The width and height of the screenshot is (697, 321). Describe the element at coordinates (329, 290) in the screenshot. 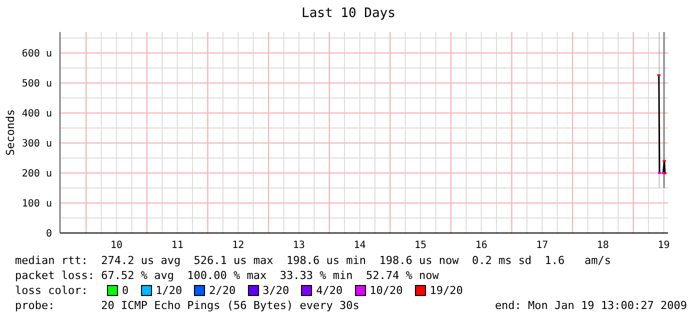

I see `legend-label: 4/20` at that location.